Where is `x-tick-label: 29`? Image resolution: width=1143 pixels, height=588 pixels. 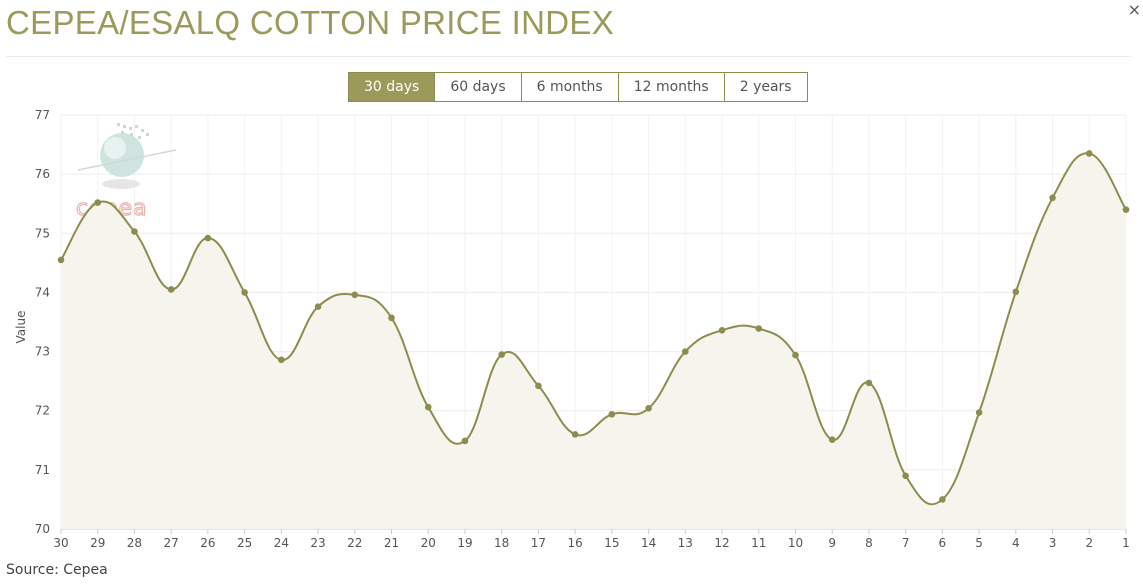 x-tick-label: 29 is located at coordinates (97, 543).